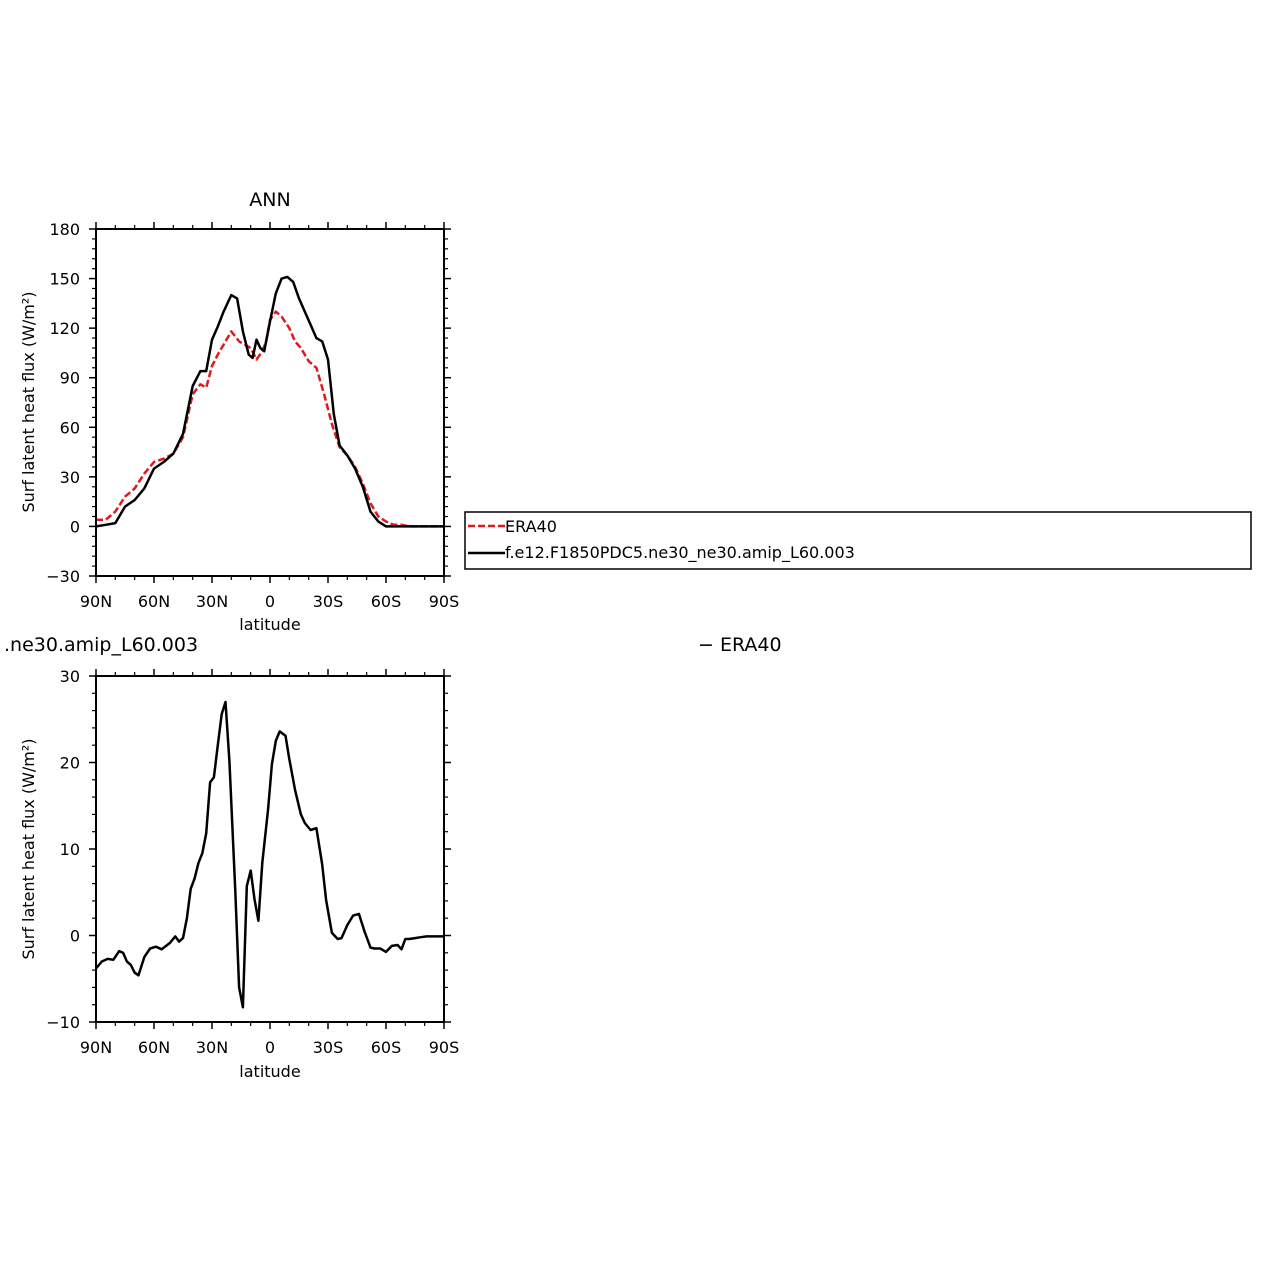  Describe the element at coordinates (154, 601) in the screenshot. I see `top-x-tick-label: 60N` at that location.